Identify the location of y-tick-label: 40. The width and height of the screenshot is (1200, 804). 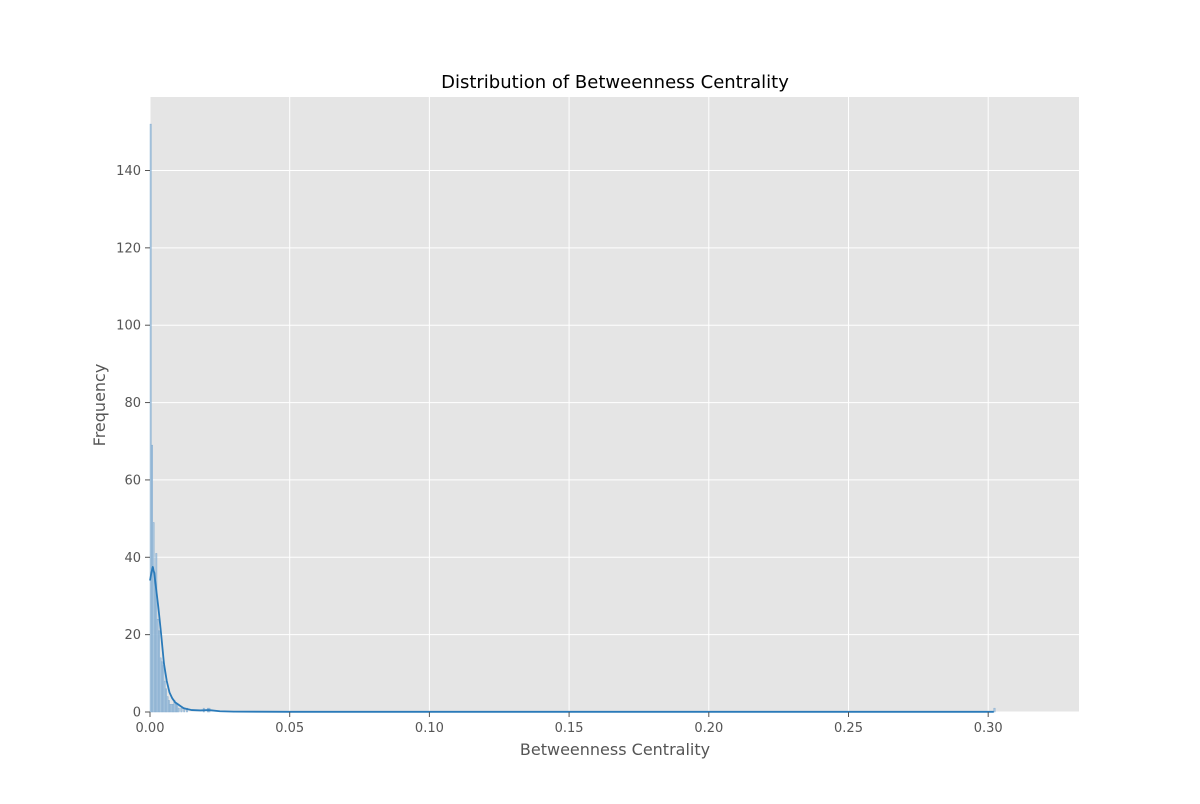
(132, 558).